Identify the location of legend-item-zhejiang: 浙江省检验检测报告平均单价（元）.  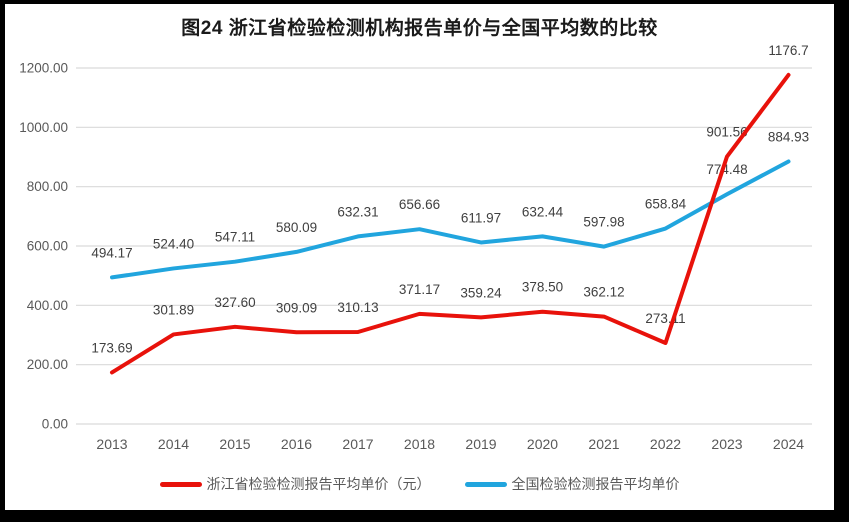
(295, 484).